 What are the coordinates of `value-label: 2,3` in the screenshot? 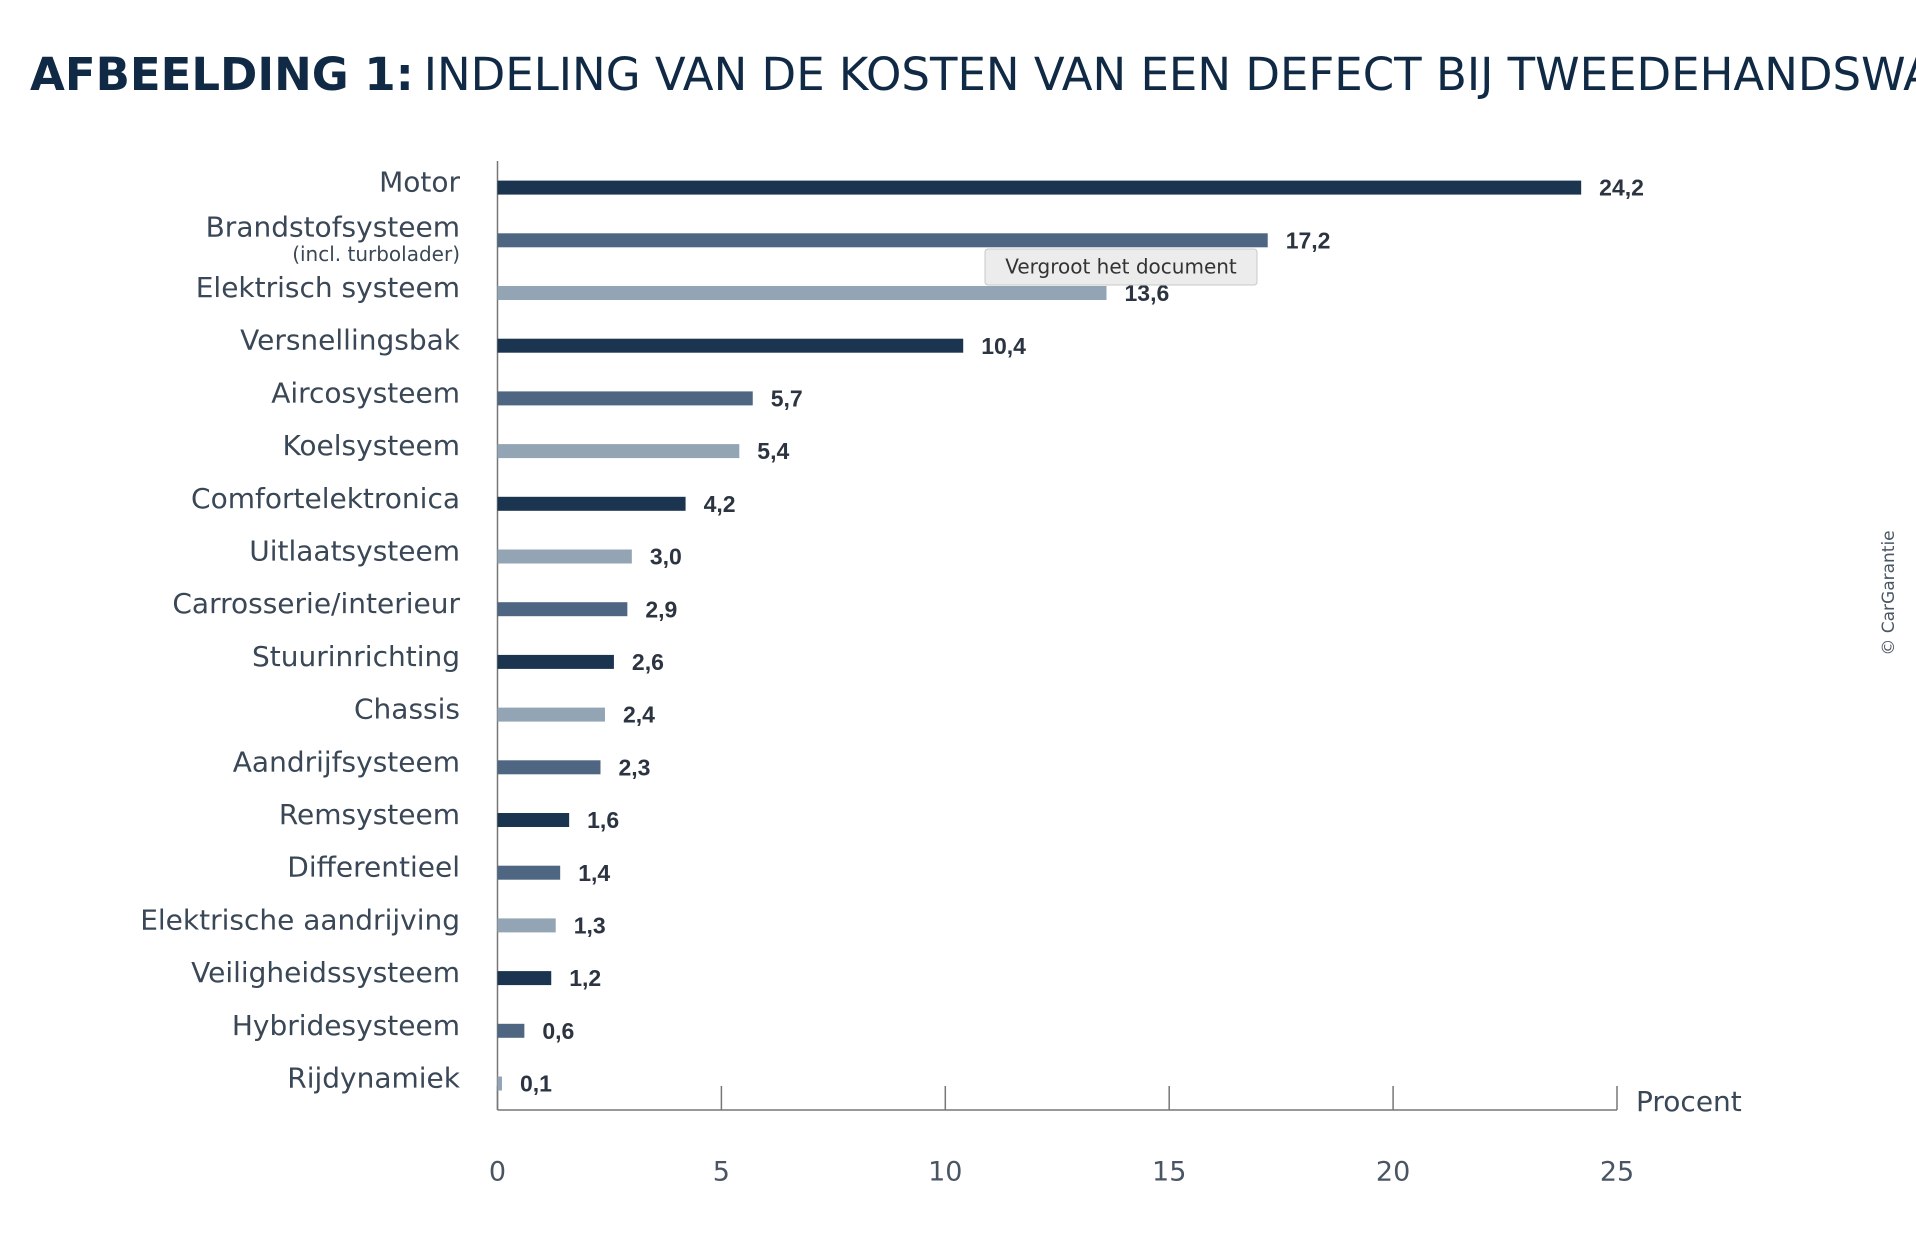 It's located at (634, 767).